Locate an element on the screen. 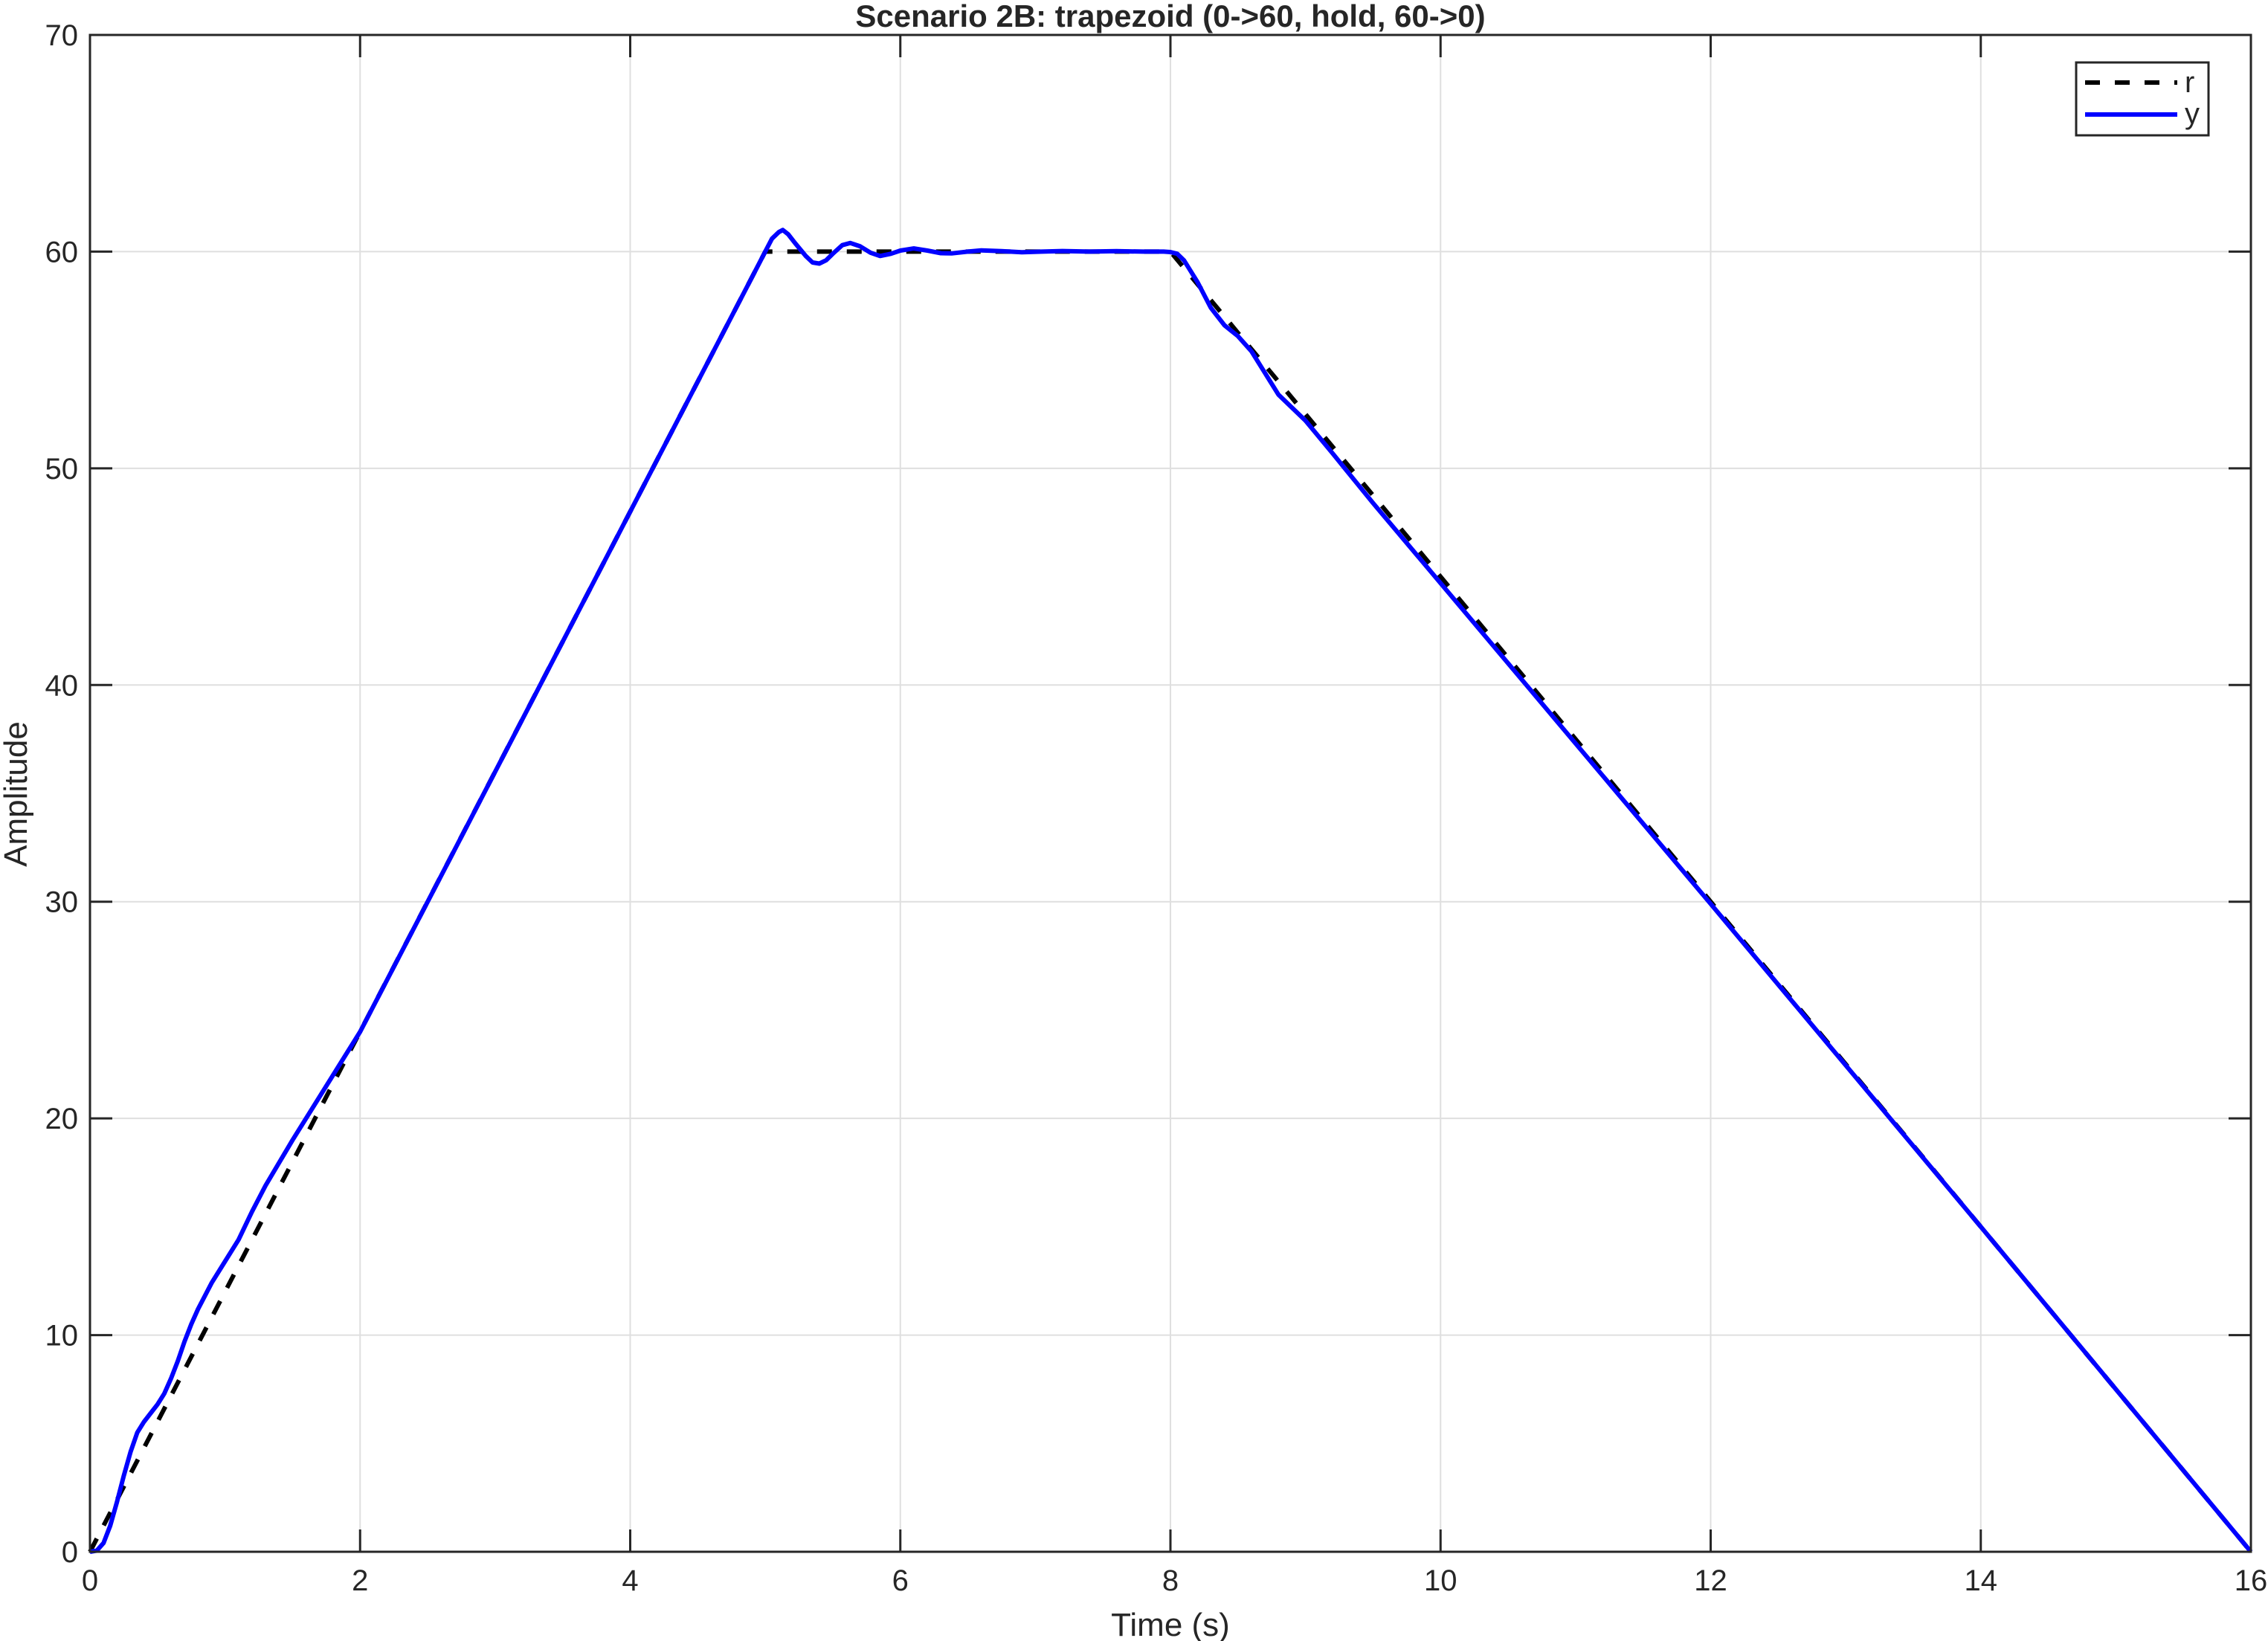 The width and height of the screenshot is (2268, 1641). legend: r y is located at coordinates (2142, 99).